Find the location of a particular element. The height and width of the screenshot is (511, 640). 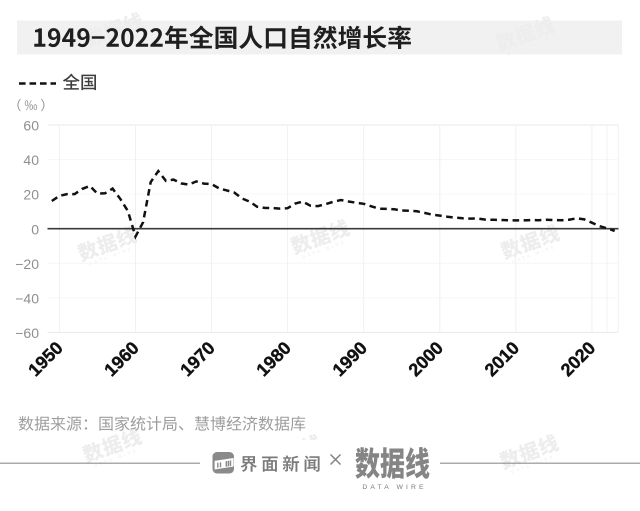

svg-text: −20 is located at coordinates (27, 264).